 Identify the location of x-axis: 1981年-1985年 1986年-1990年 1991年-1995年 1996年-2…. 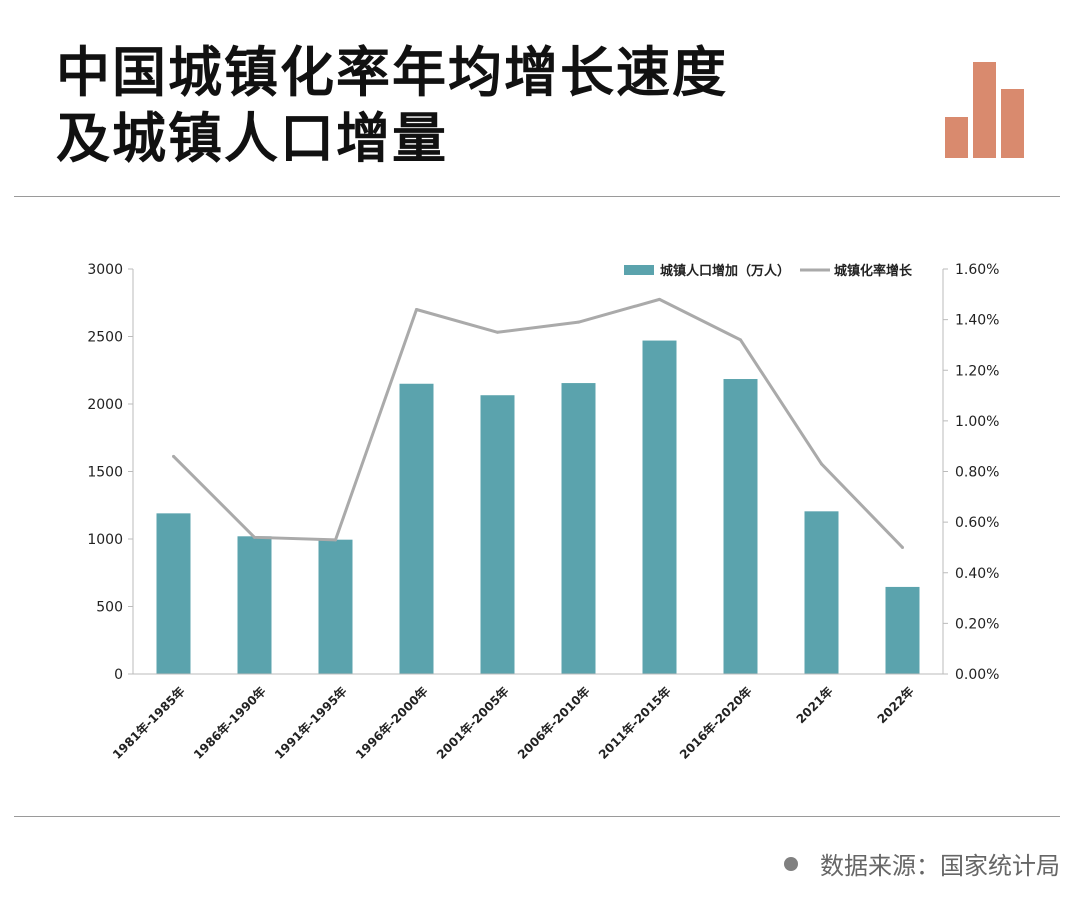
(526, 717).